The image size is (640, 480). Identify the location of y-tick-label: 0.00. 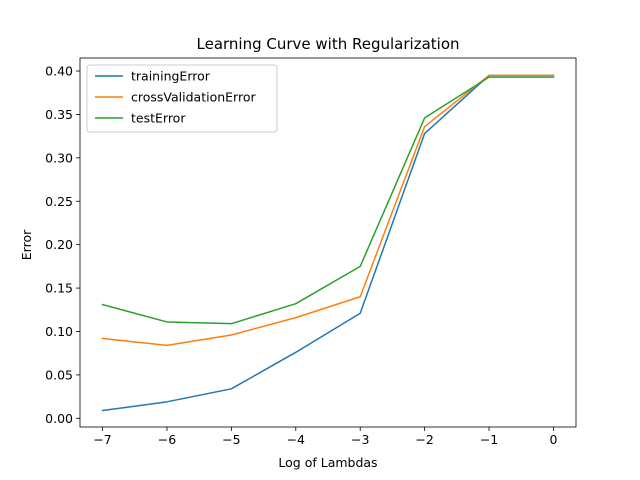
(59, 418).